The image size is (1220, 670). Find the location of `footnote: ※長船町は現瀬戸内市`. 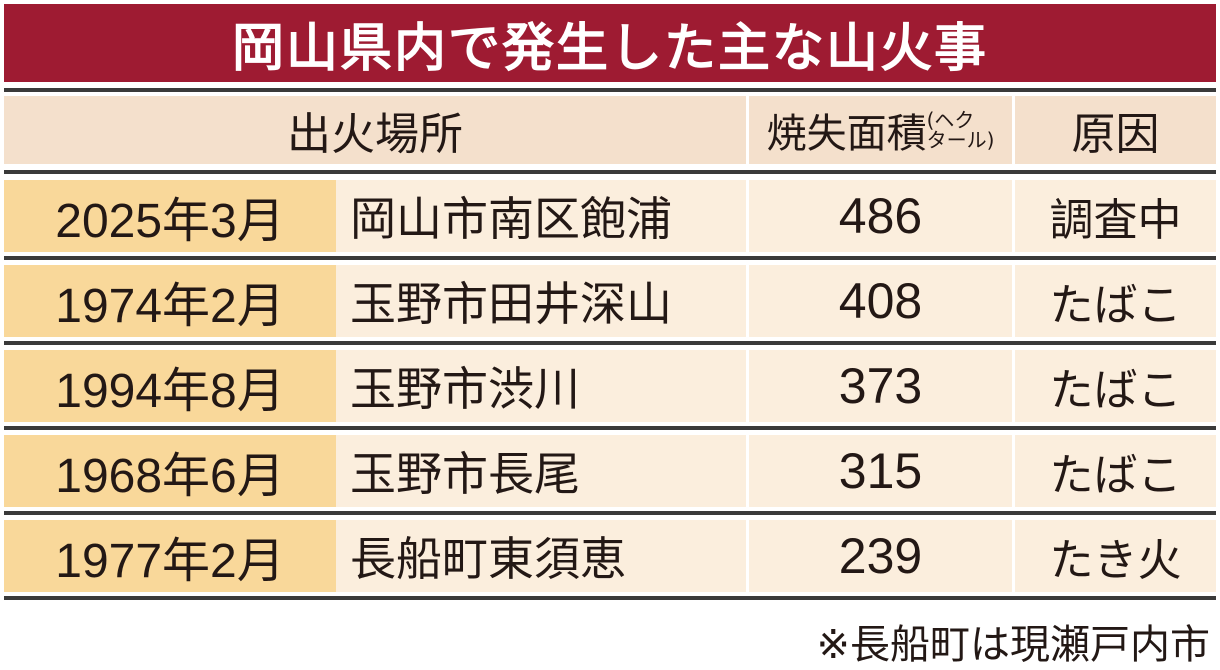

footnote: ※長船町は現瀬戸内市 is located at coordinates (1013, 645).